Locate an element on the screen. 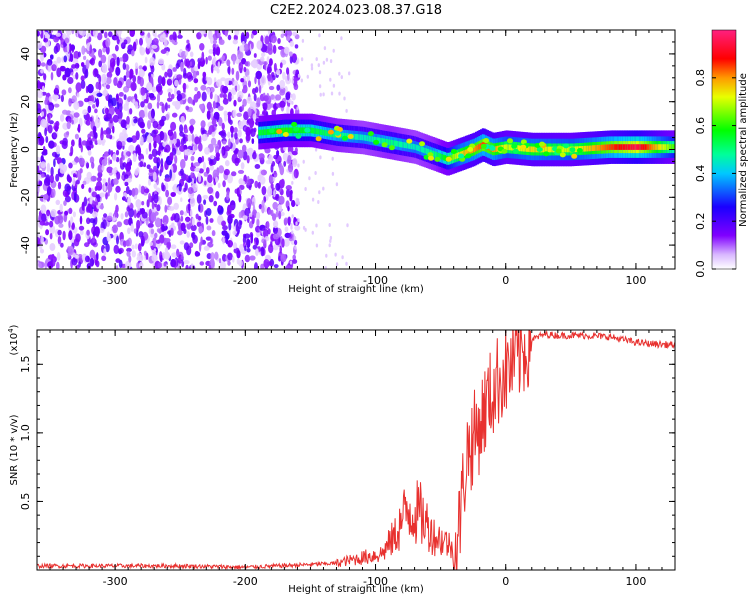 Image resolution: width=750 pixels, height=600 pixels. spectrogram-y-tick-label: 40 is located at coordinates (25, 54).